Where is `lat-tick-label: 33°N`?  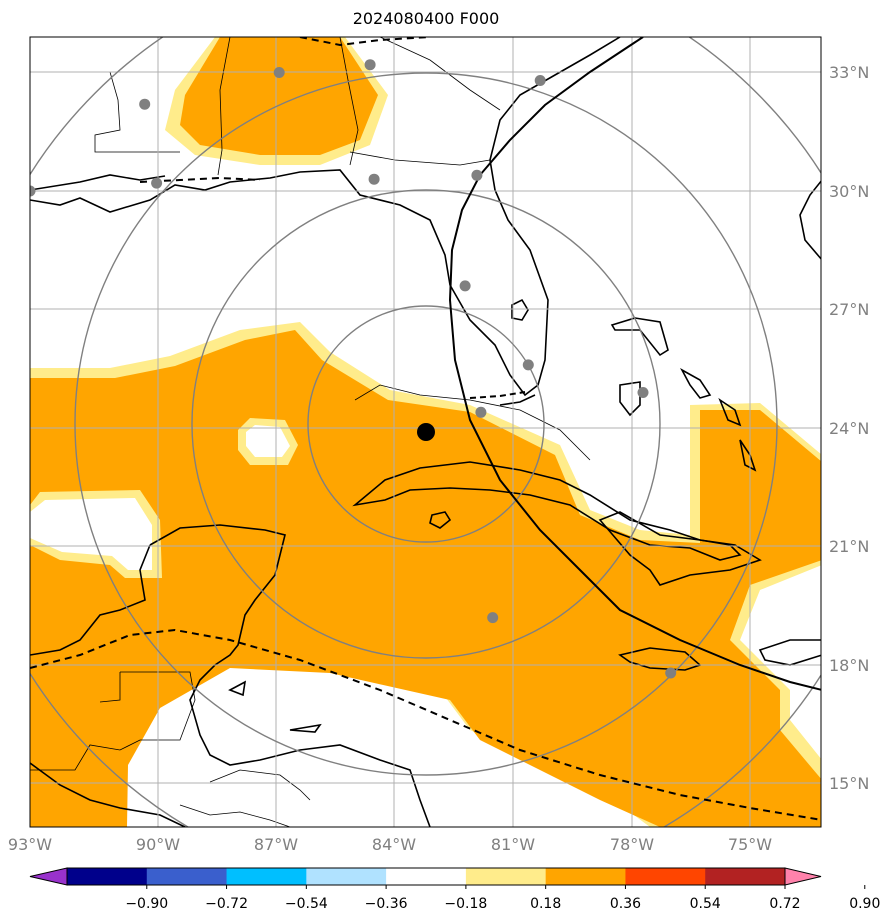 lat-tick-label: 33°N is located at coordinates (849, 72).